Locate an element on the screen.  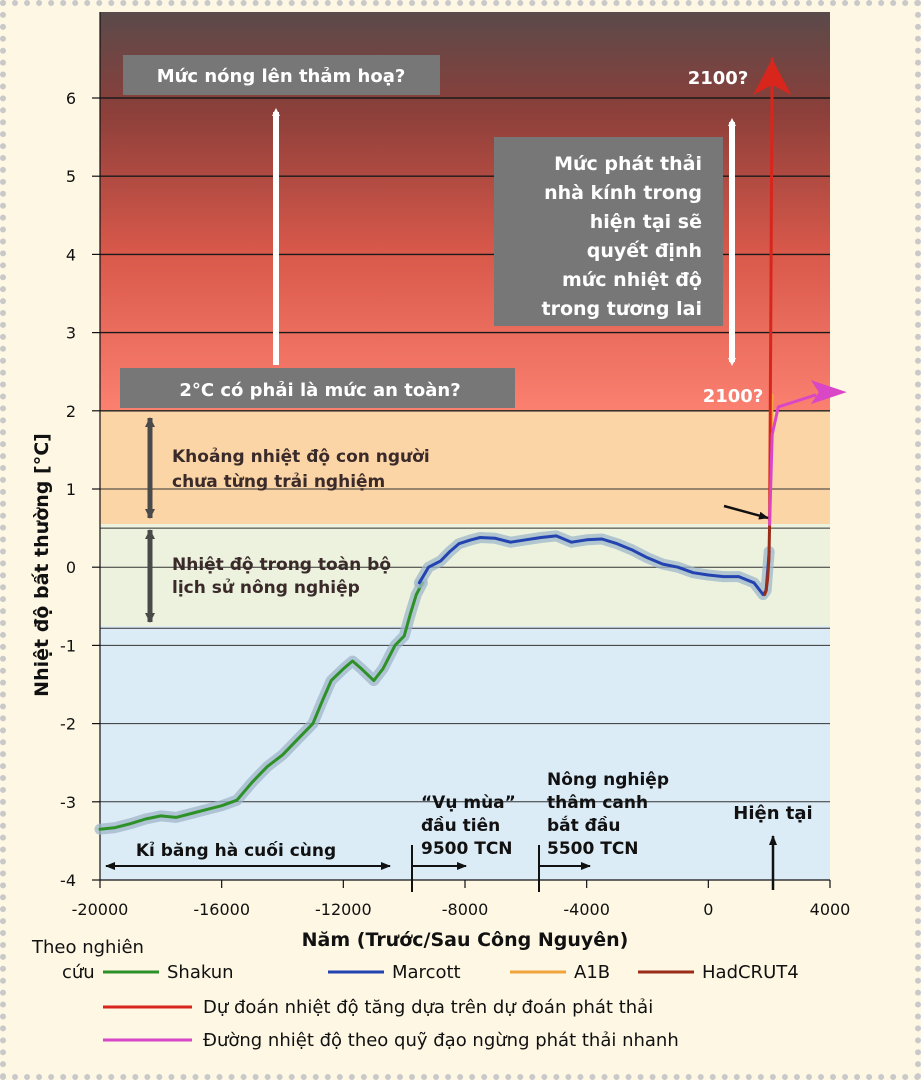
y-tick-label: 2 is located at coordinates (71, 411).